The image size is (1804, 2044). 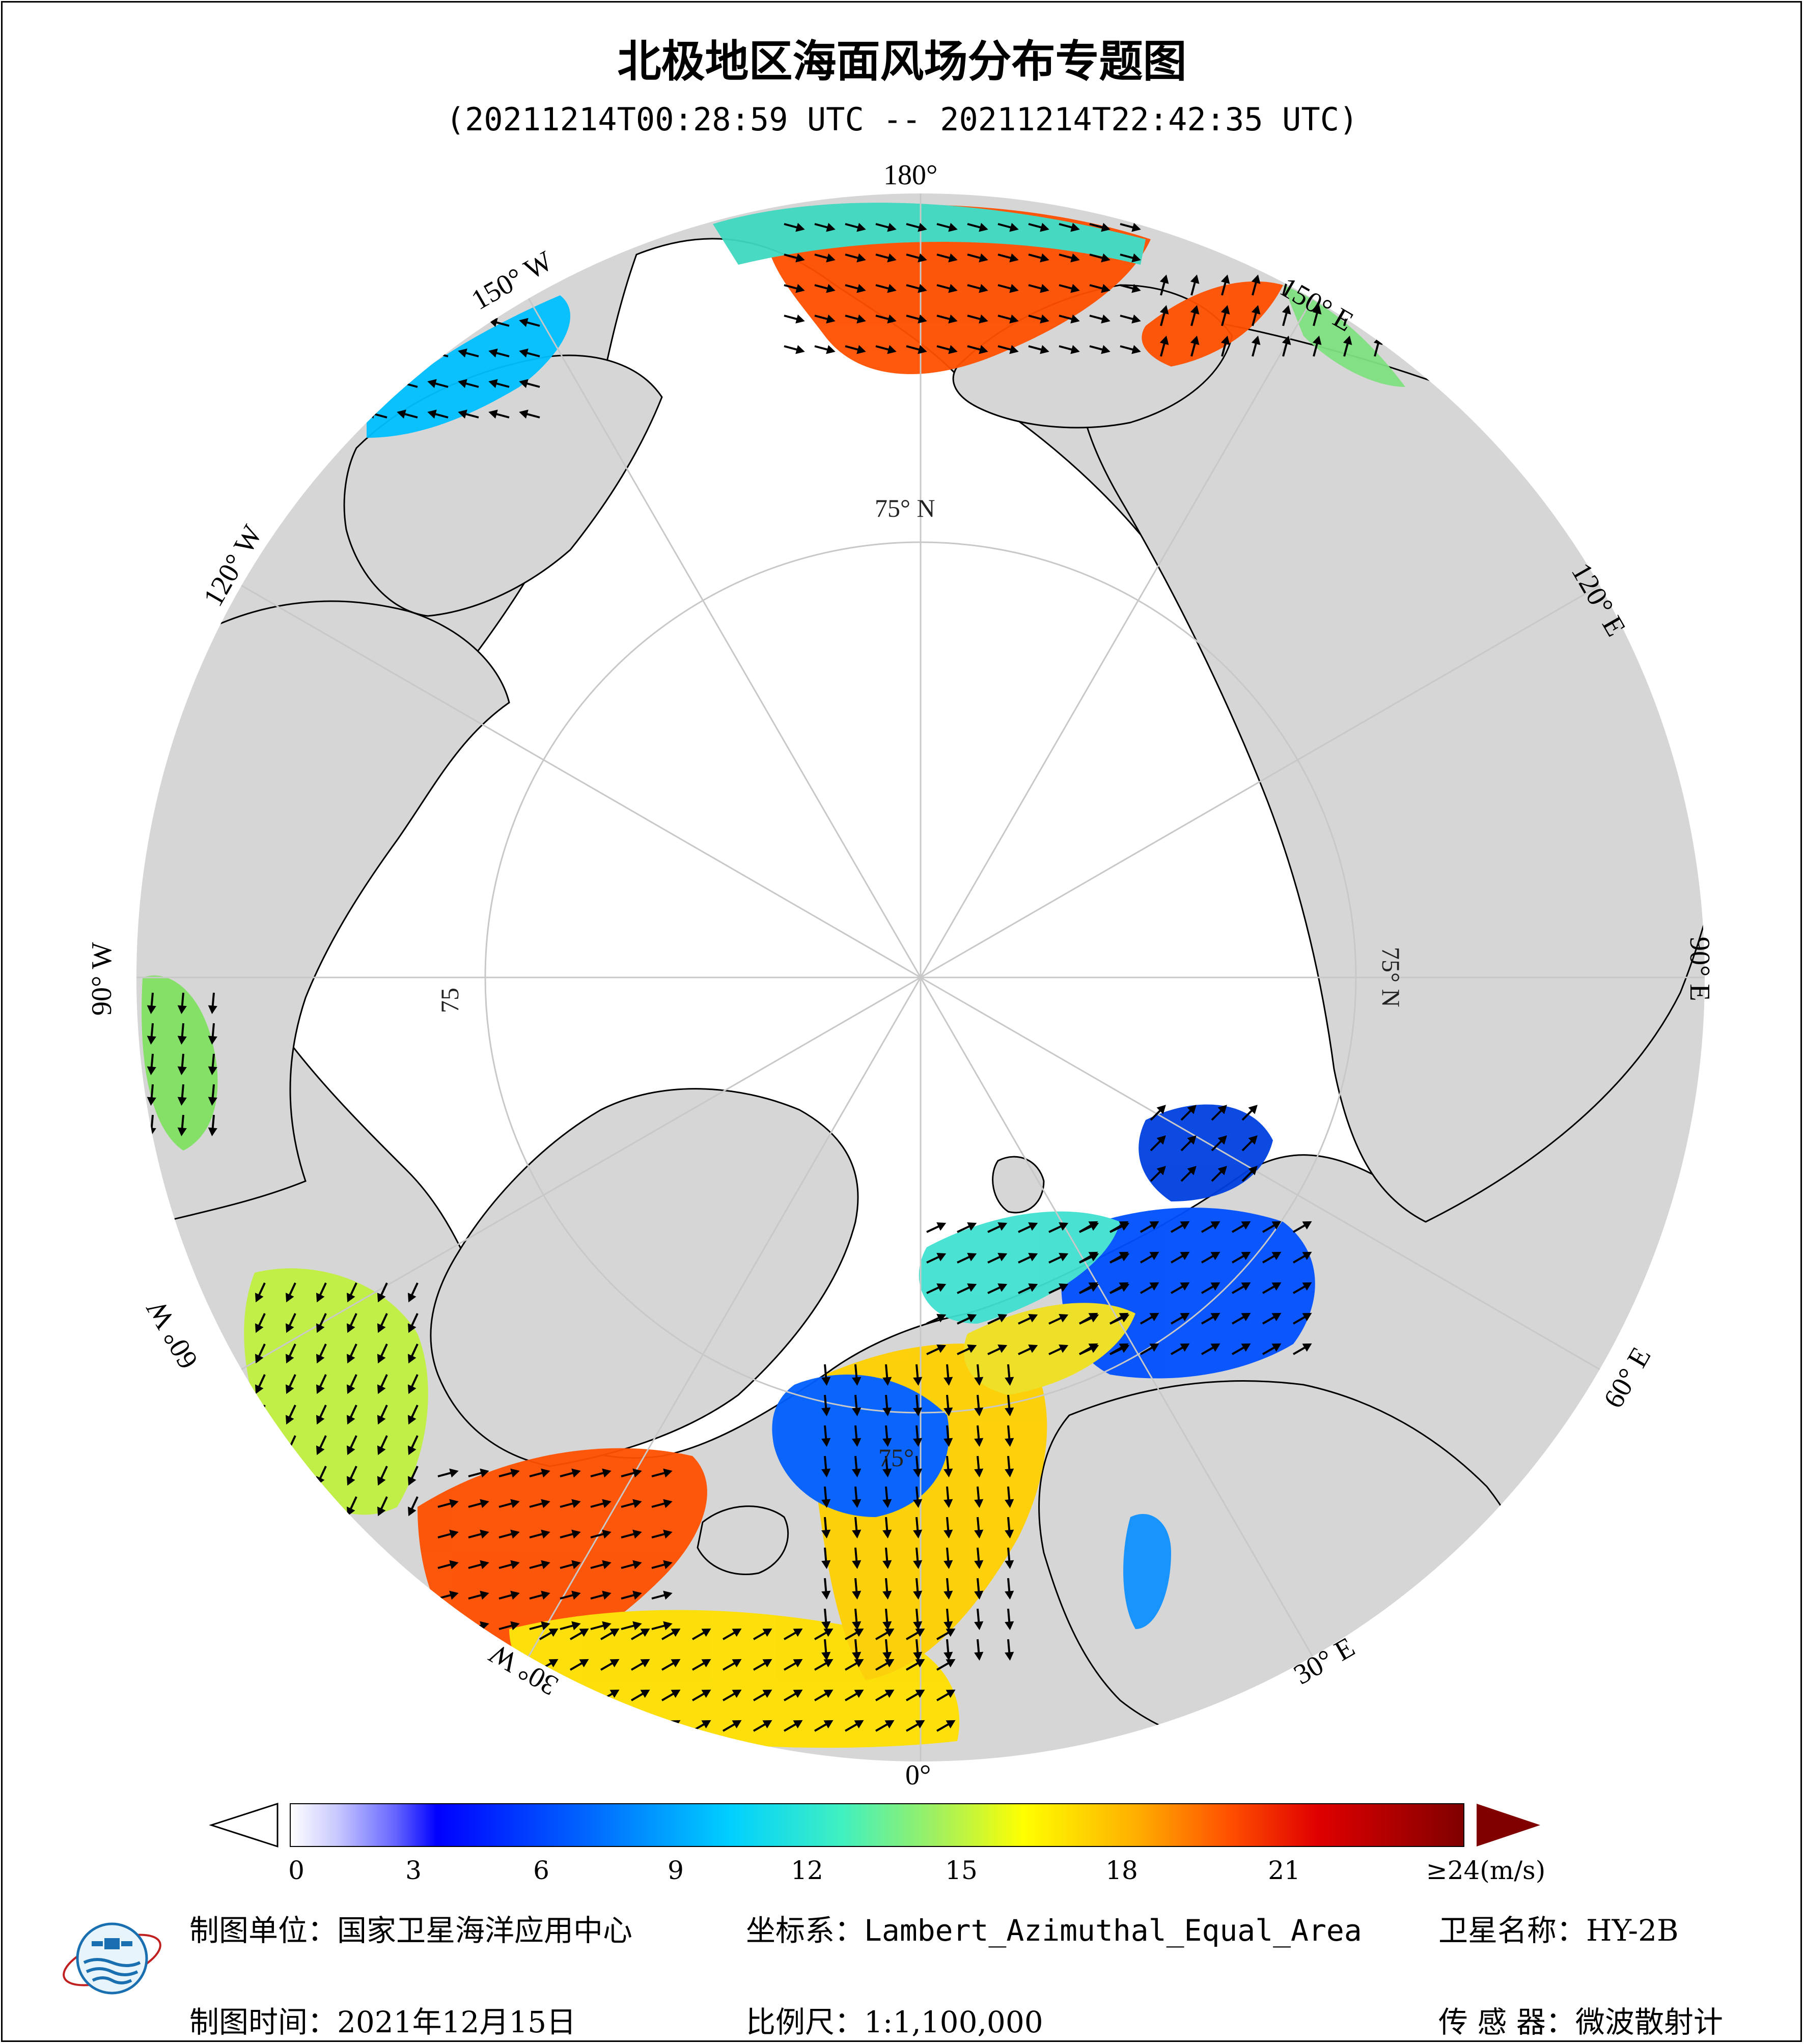 What do you see at coordinates (1054, 1930) in the screenshot?
I see `footer-crs: 坐标系：Lambert_Azimuthal_Equal_Area` at bounding box center [1054, 1930].